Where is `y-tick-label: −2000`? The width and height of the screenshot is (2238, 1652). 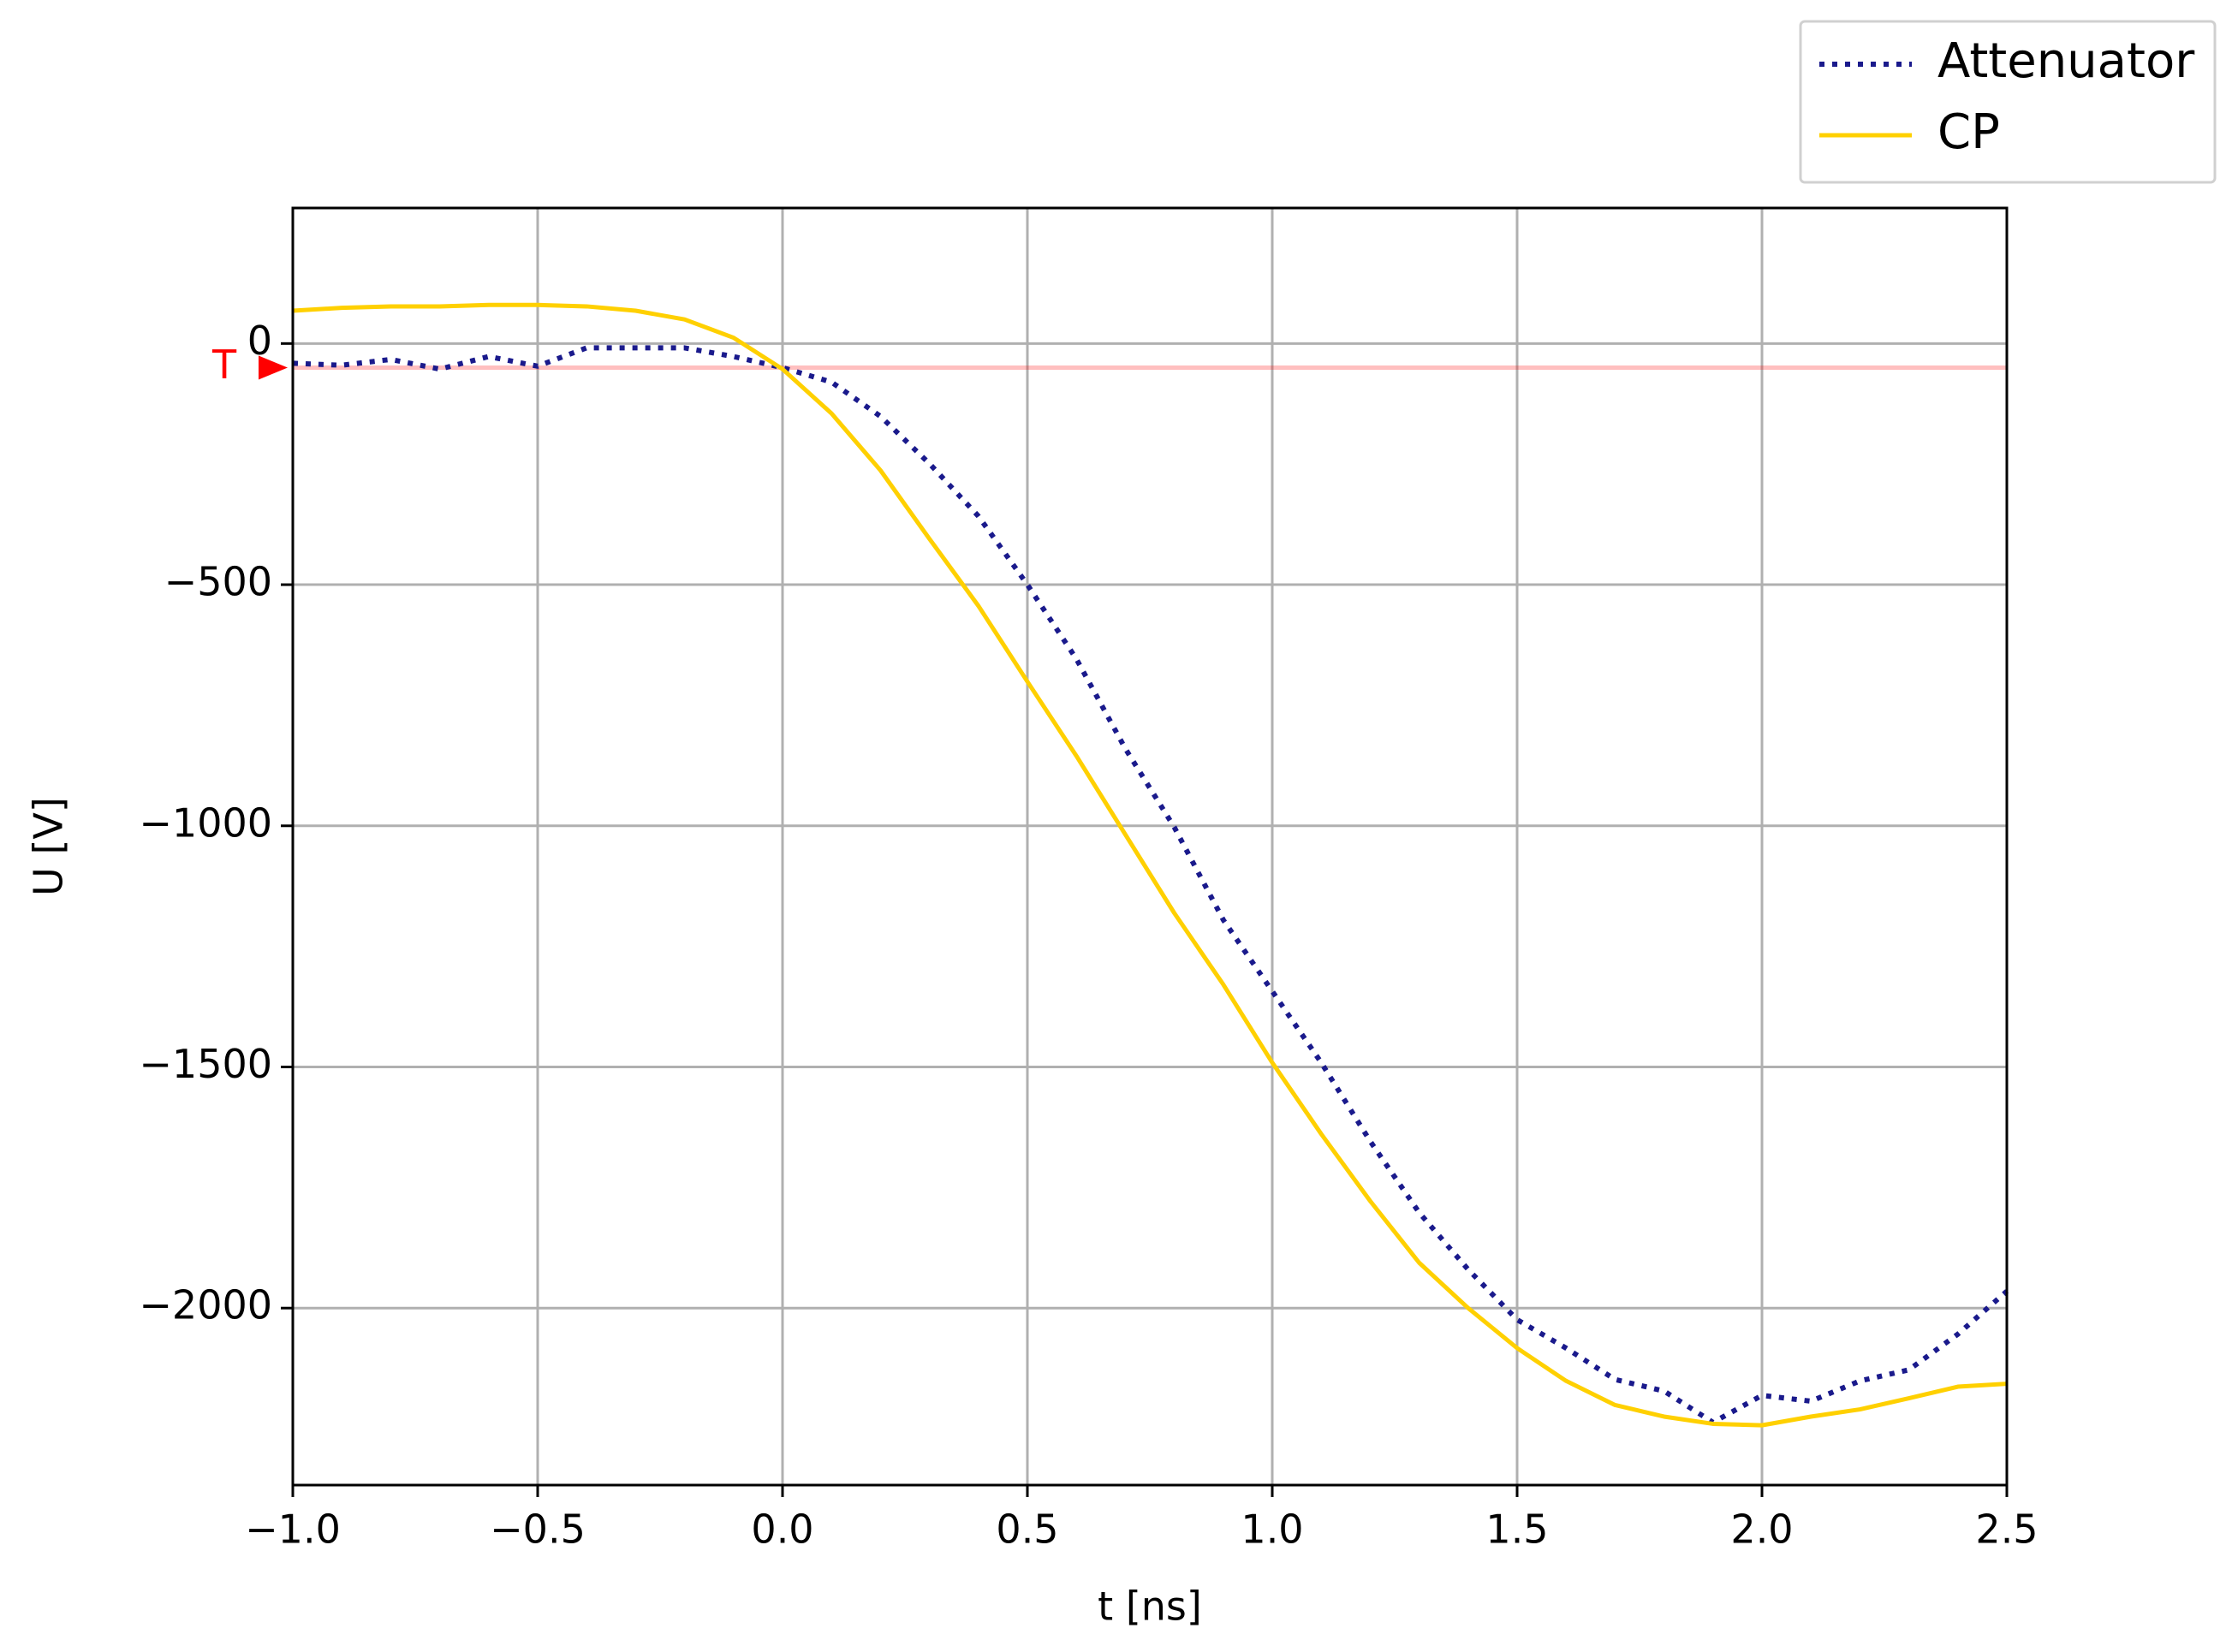
y-tick-label: −2000 is located at coordinates (205, 1305).